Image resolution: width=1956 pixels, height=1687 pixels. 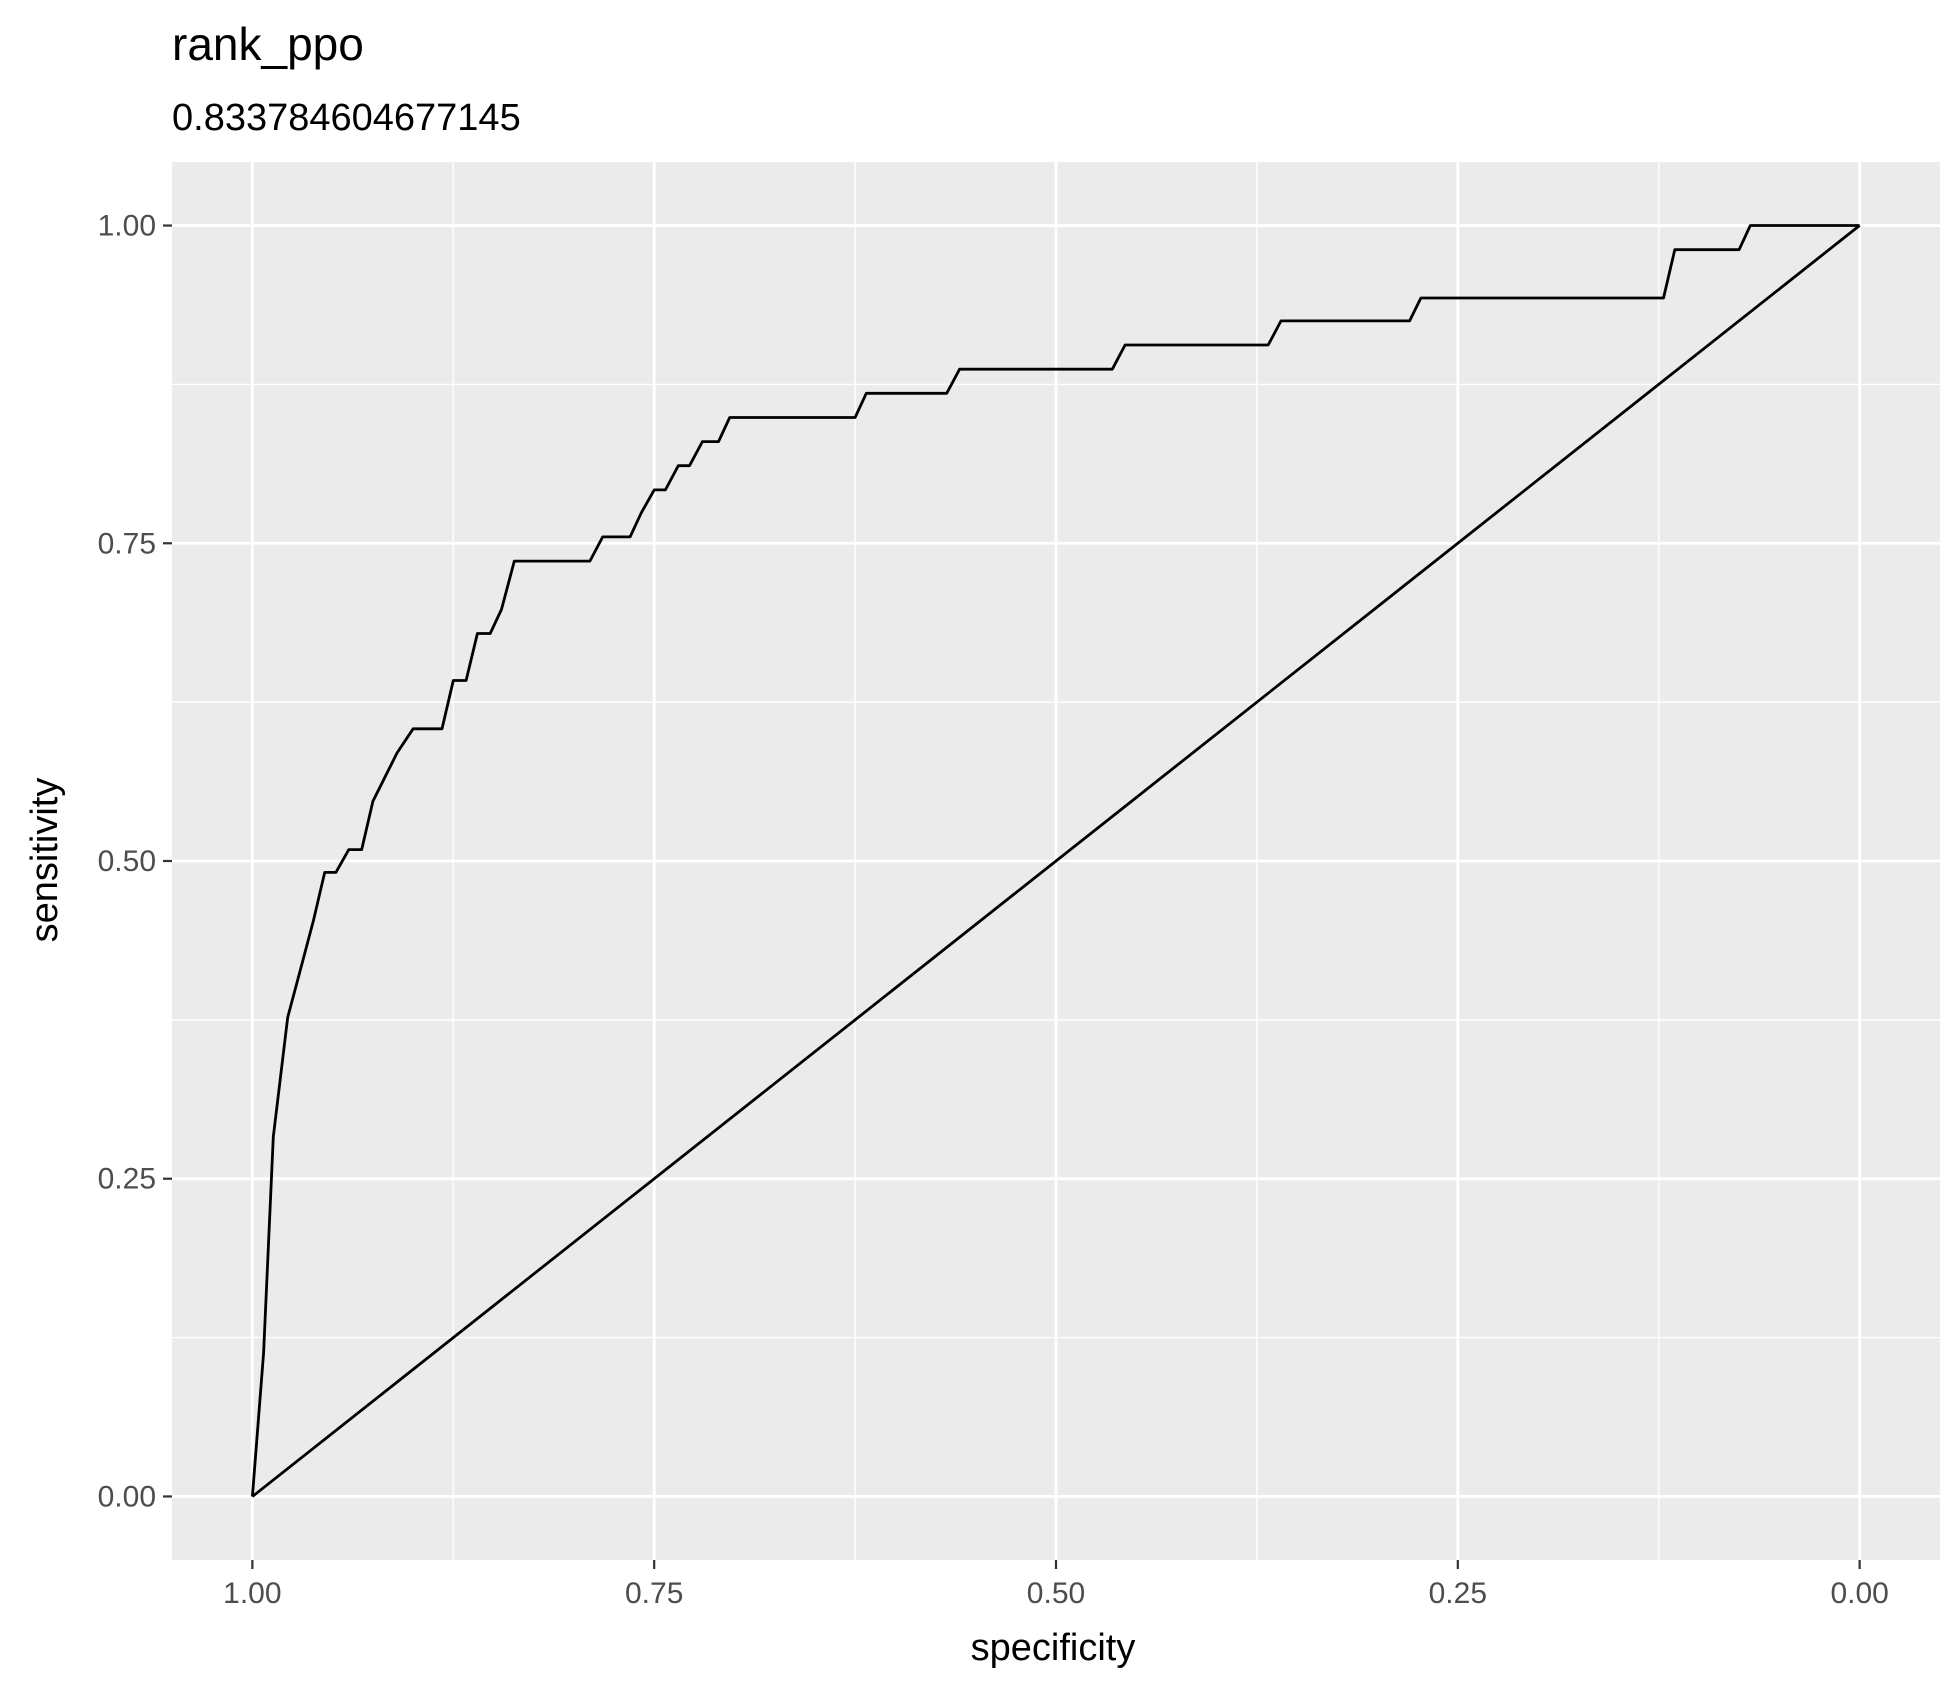 I want to click on x-tick-label: 0.50, so click(x=1056, y=1593).